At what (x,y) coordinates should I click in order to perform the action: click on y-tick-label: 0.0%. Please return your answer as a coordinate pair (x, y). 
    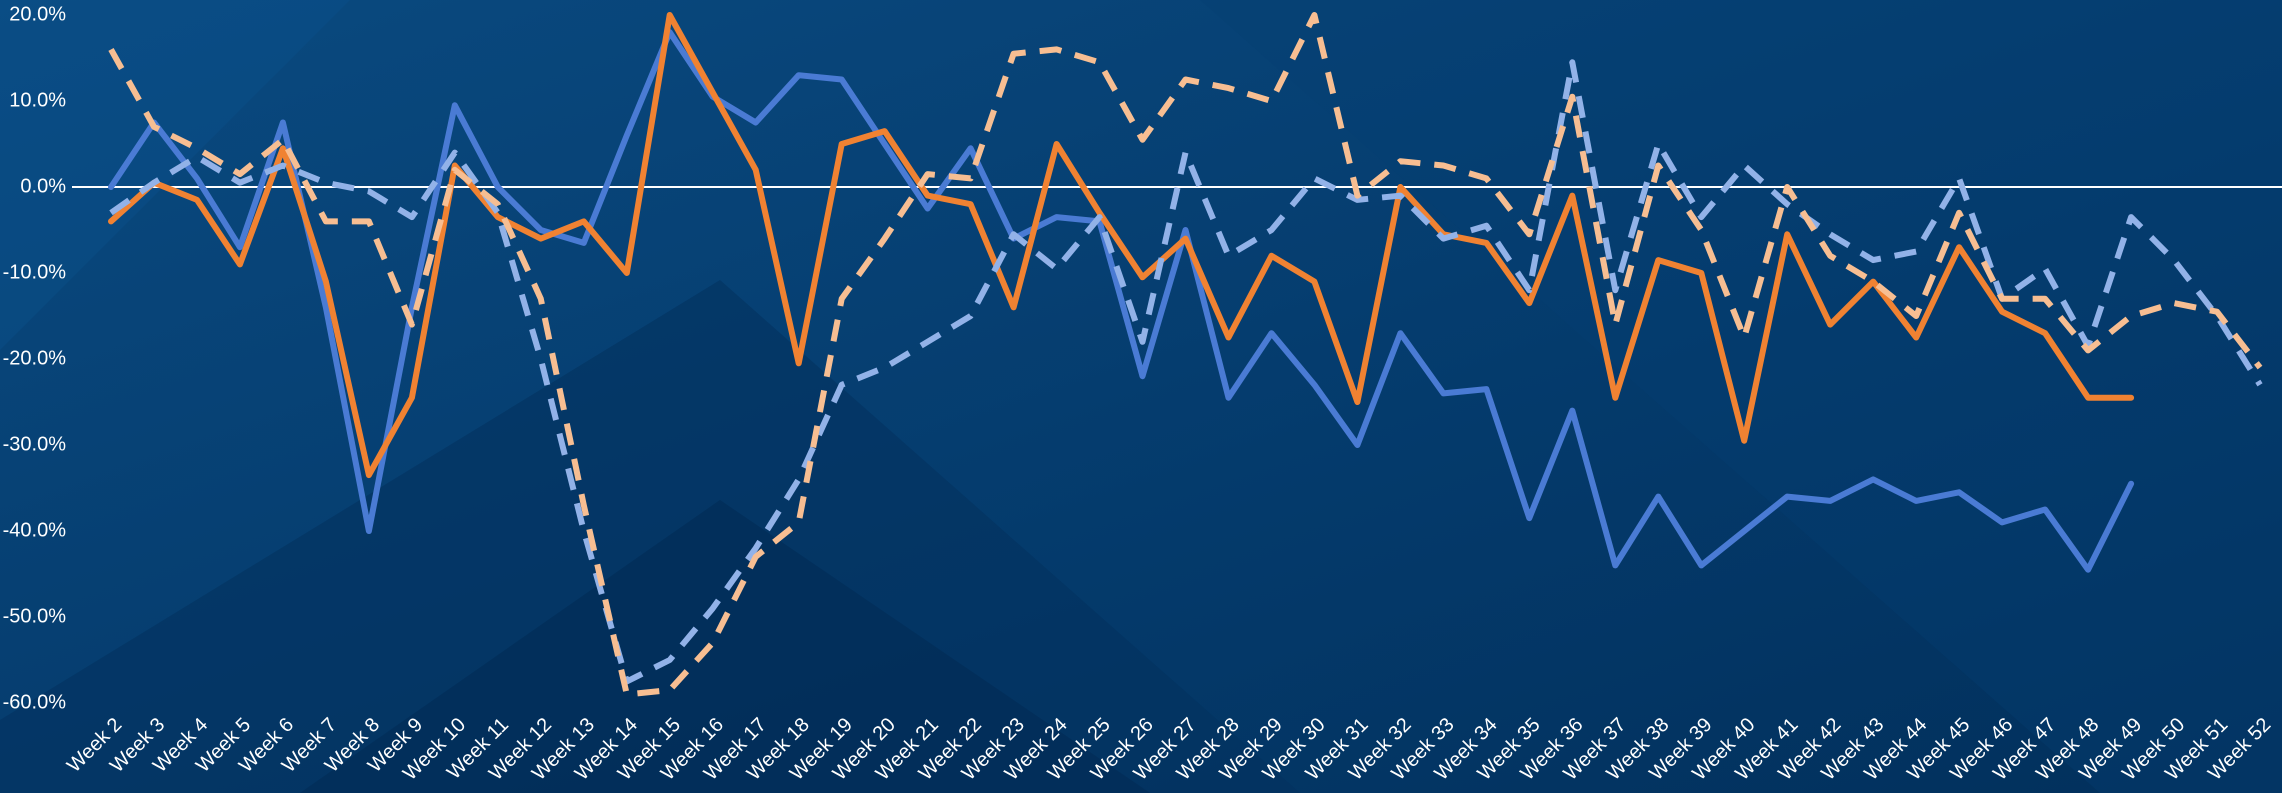
    Looking at the image, I should click on (43, 186).